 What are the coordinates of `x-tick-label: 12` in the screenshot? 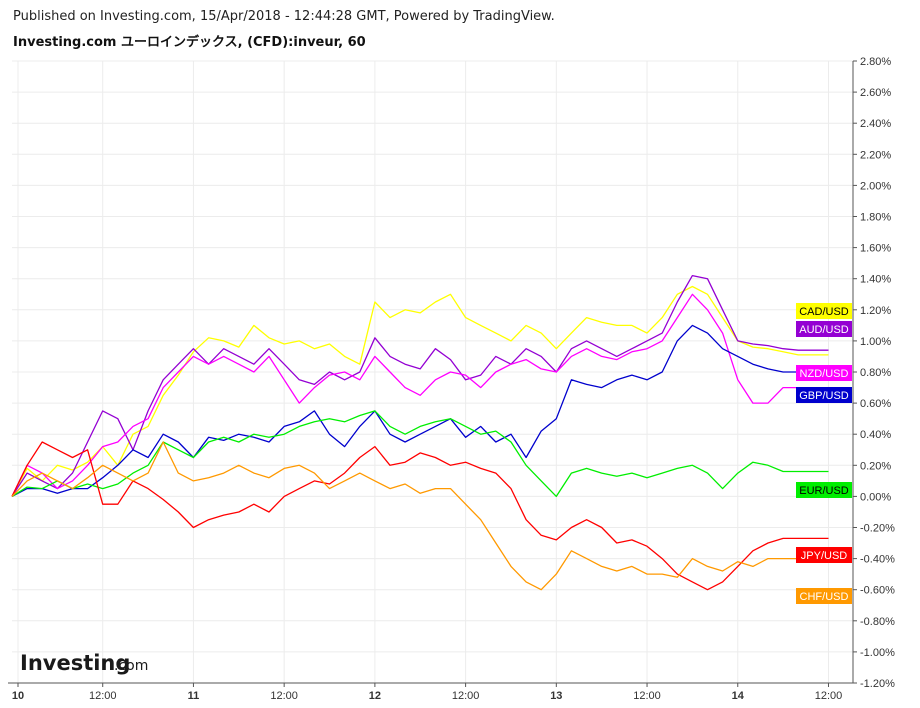 It's located at (375, 696).